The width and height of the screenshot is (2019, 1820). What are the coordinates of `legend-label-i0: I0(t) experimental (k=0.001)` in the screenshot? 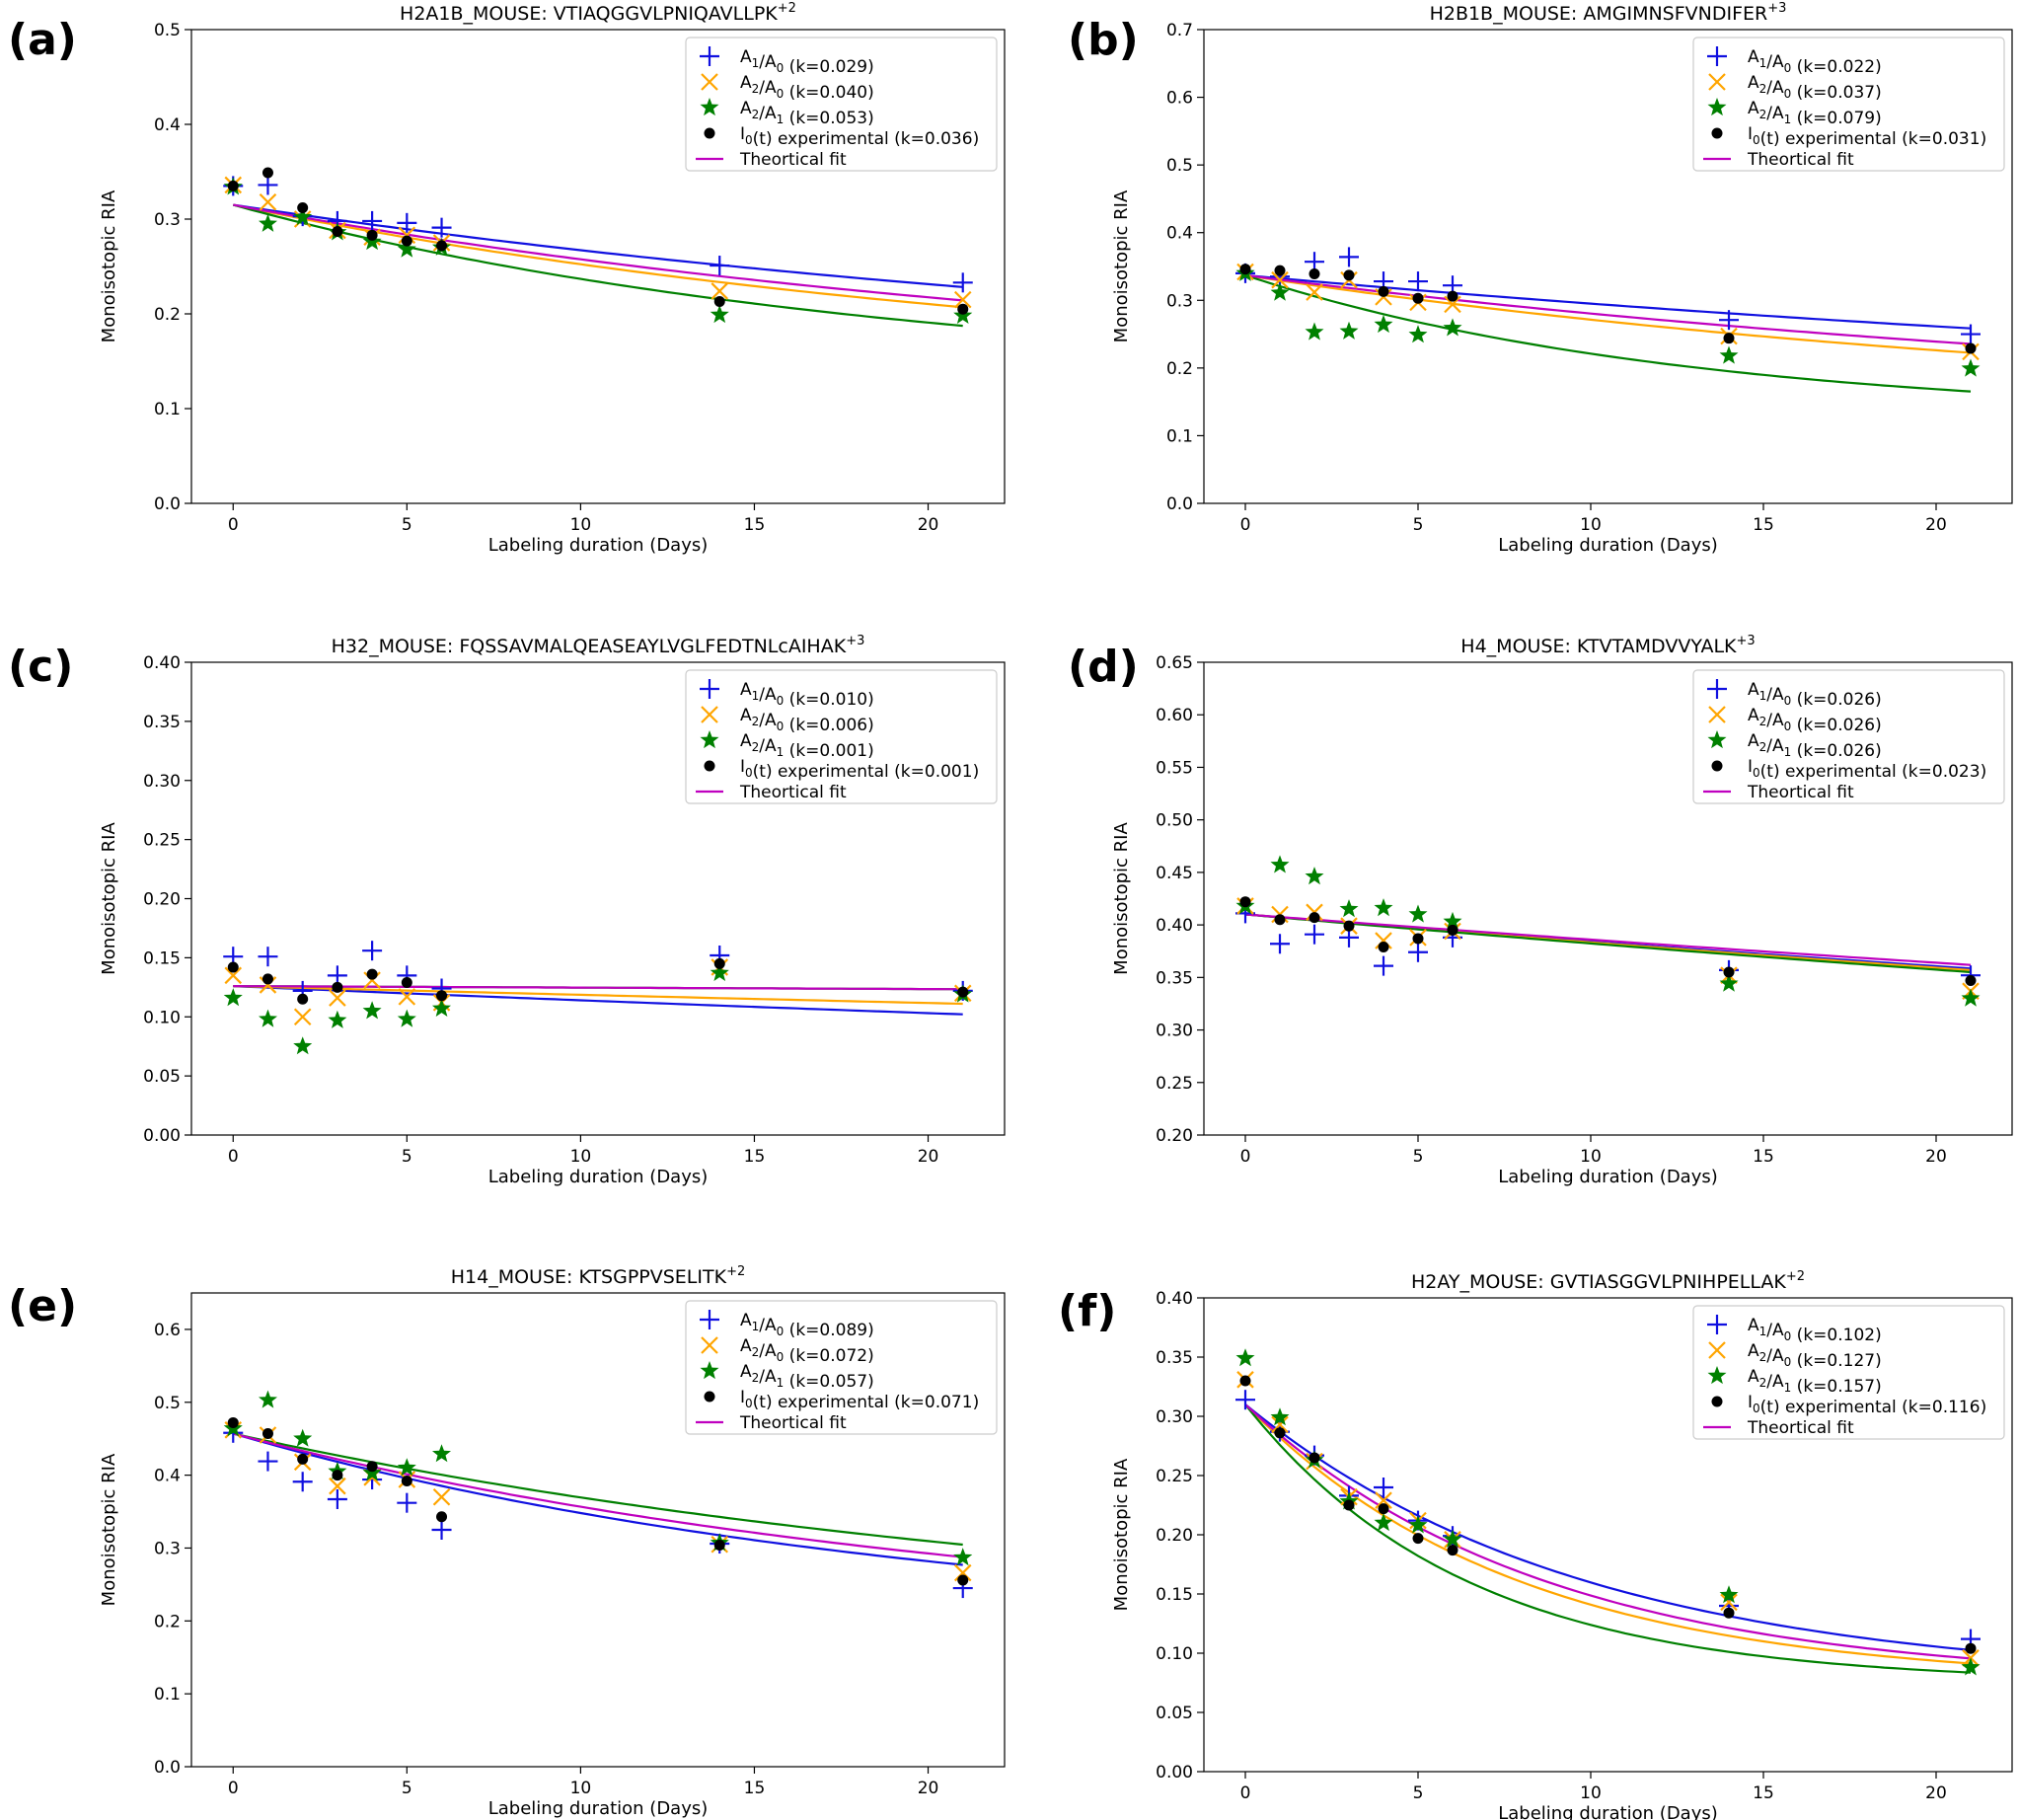 It's located at (859, 769).